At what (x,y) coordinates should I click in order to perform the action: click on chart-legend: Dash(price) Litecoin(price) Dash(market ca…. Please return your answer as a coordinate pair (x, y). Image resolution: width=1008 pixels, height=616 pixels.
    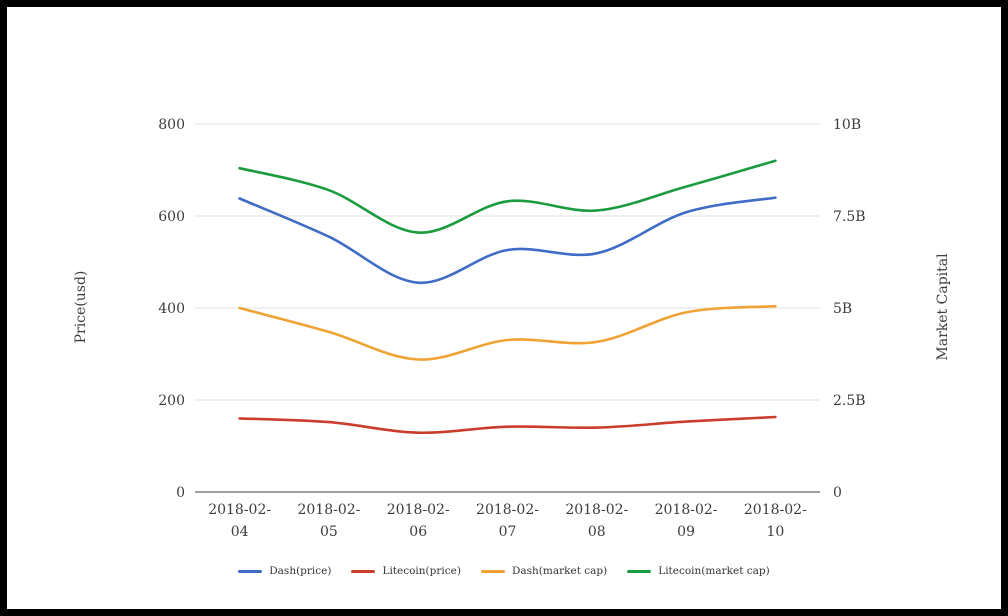
    Looking at the image, I should click on (504, 571).